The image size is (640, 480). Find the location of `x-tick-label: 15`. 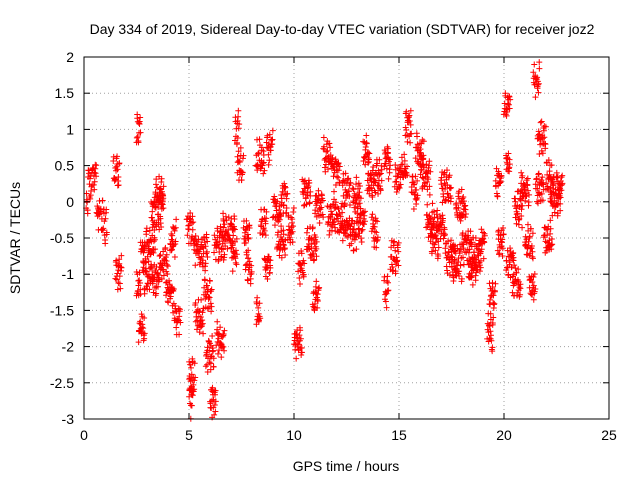

x-tick-label: 15 is located at coordinates (399, 435).